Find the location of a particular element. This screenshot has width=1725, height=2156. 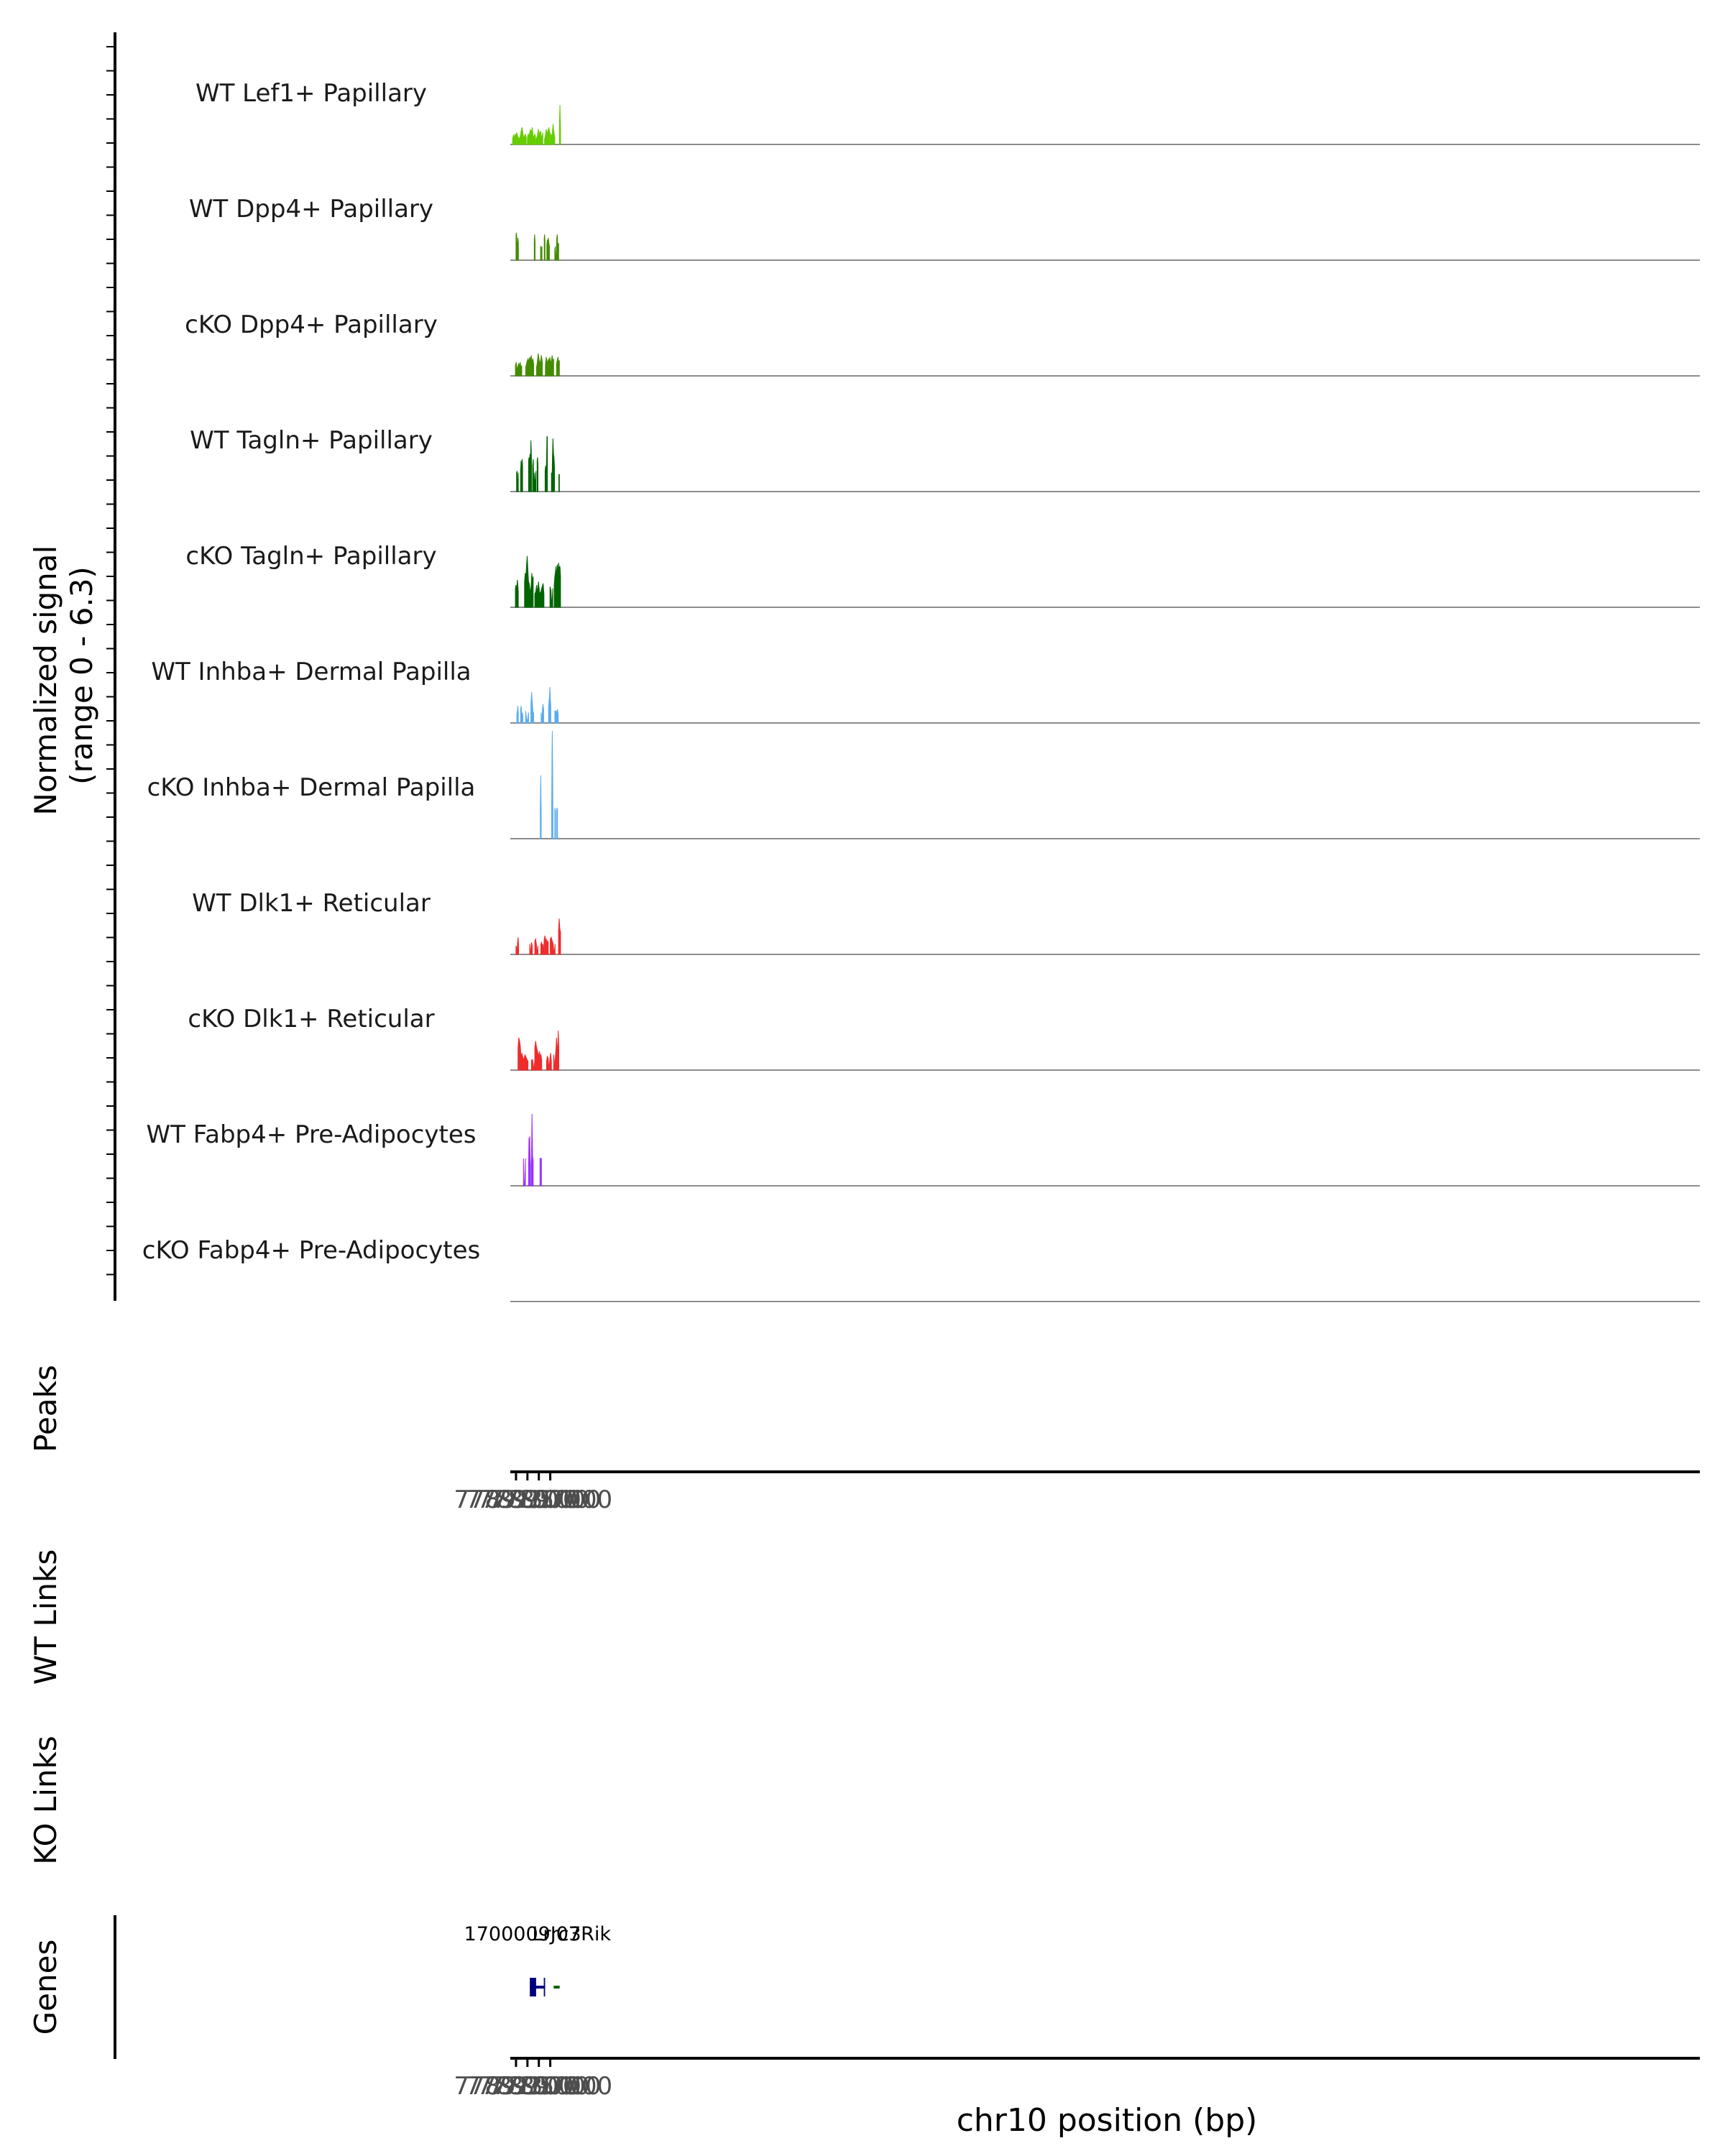

track-label: WT Lef1+ Papillary is located at coordinates (311, 93).